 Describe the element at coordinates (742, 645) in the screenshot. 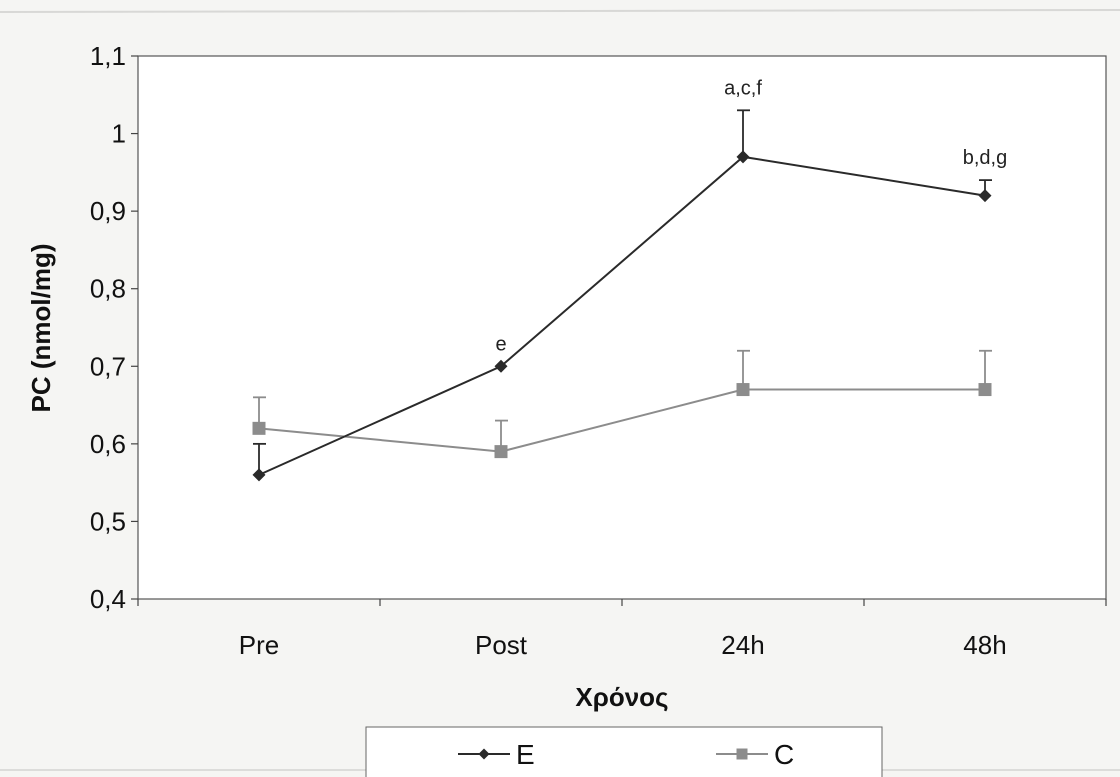

I see `x-tick-label: 24h` at that location.